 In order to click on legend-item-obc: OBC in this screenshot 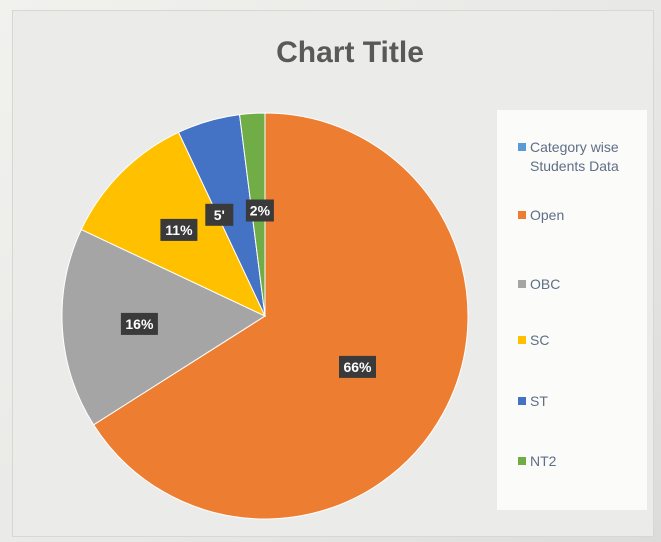, I will do `click(583, 284)`.